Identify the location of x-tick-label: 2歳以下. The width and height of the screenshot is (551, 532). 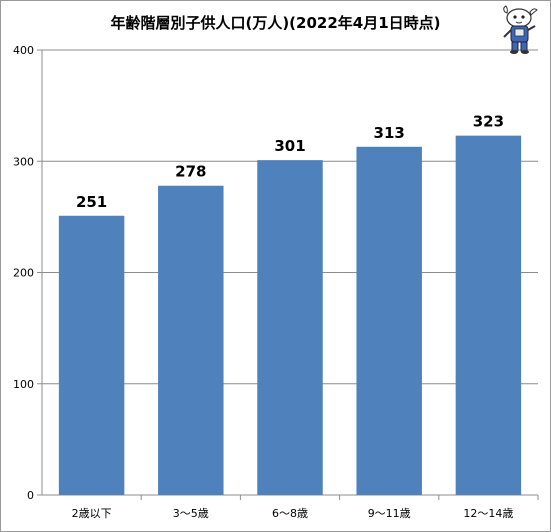
(92, 513).